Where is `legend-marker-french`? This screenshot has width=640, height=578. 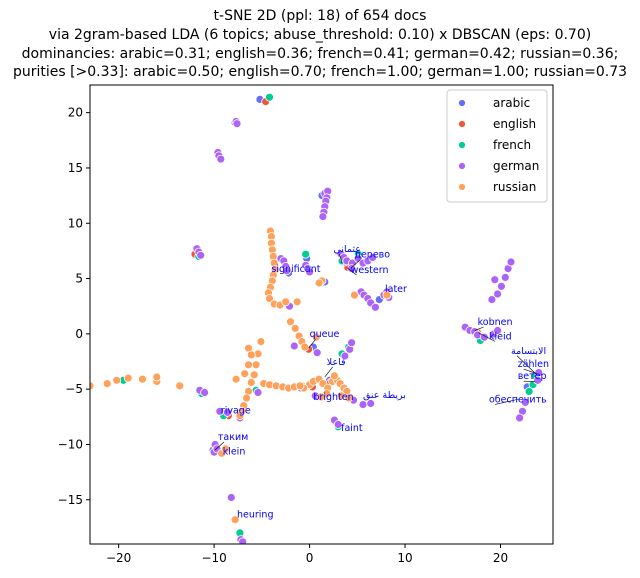
legend-marker-french is located at coordinates (462, 145).